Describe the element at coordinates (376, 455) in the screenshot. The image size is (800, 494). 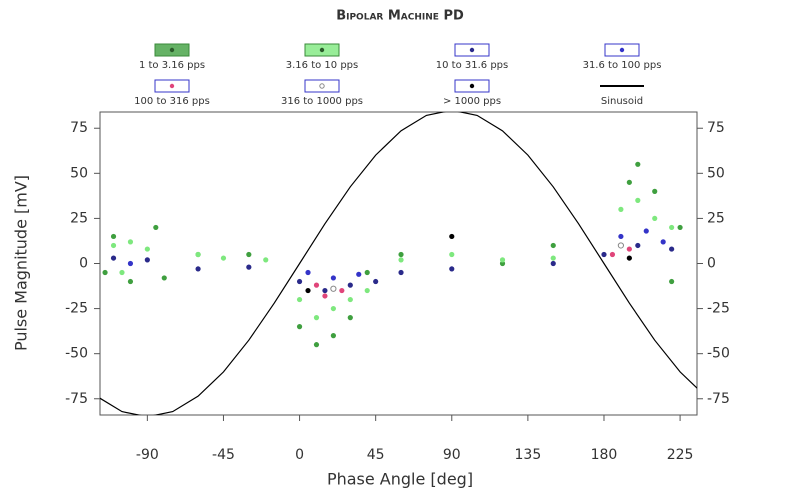
I see `x-tick-label: 45` at that location.